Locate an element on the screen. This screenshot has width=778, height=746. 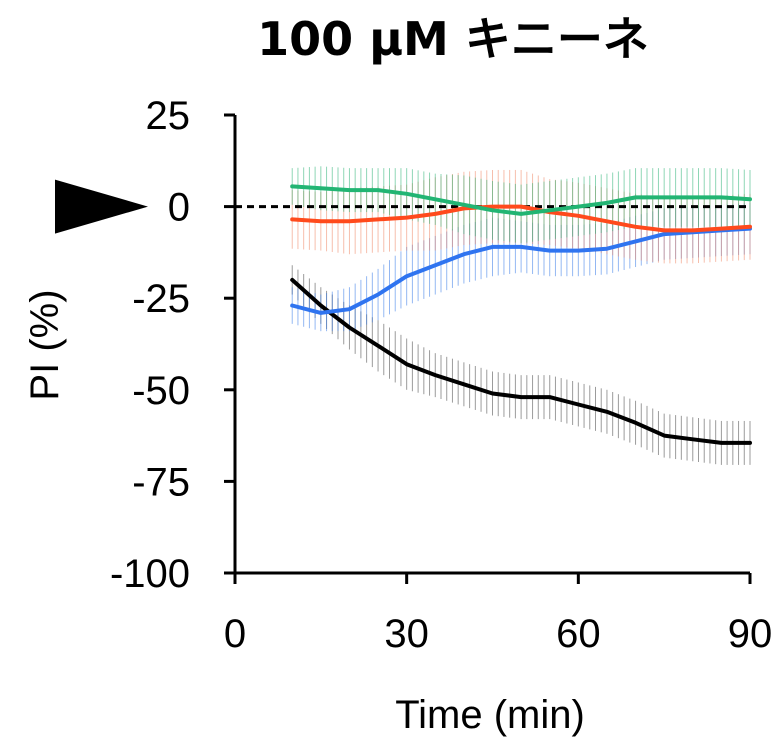
x-tick-label: 60 is located at coordinates (578, 634).